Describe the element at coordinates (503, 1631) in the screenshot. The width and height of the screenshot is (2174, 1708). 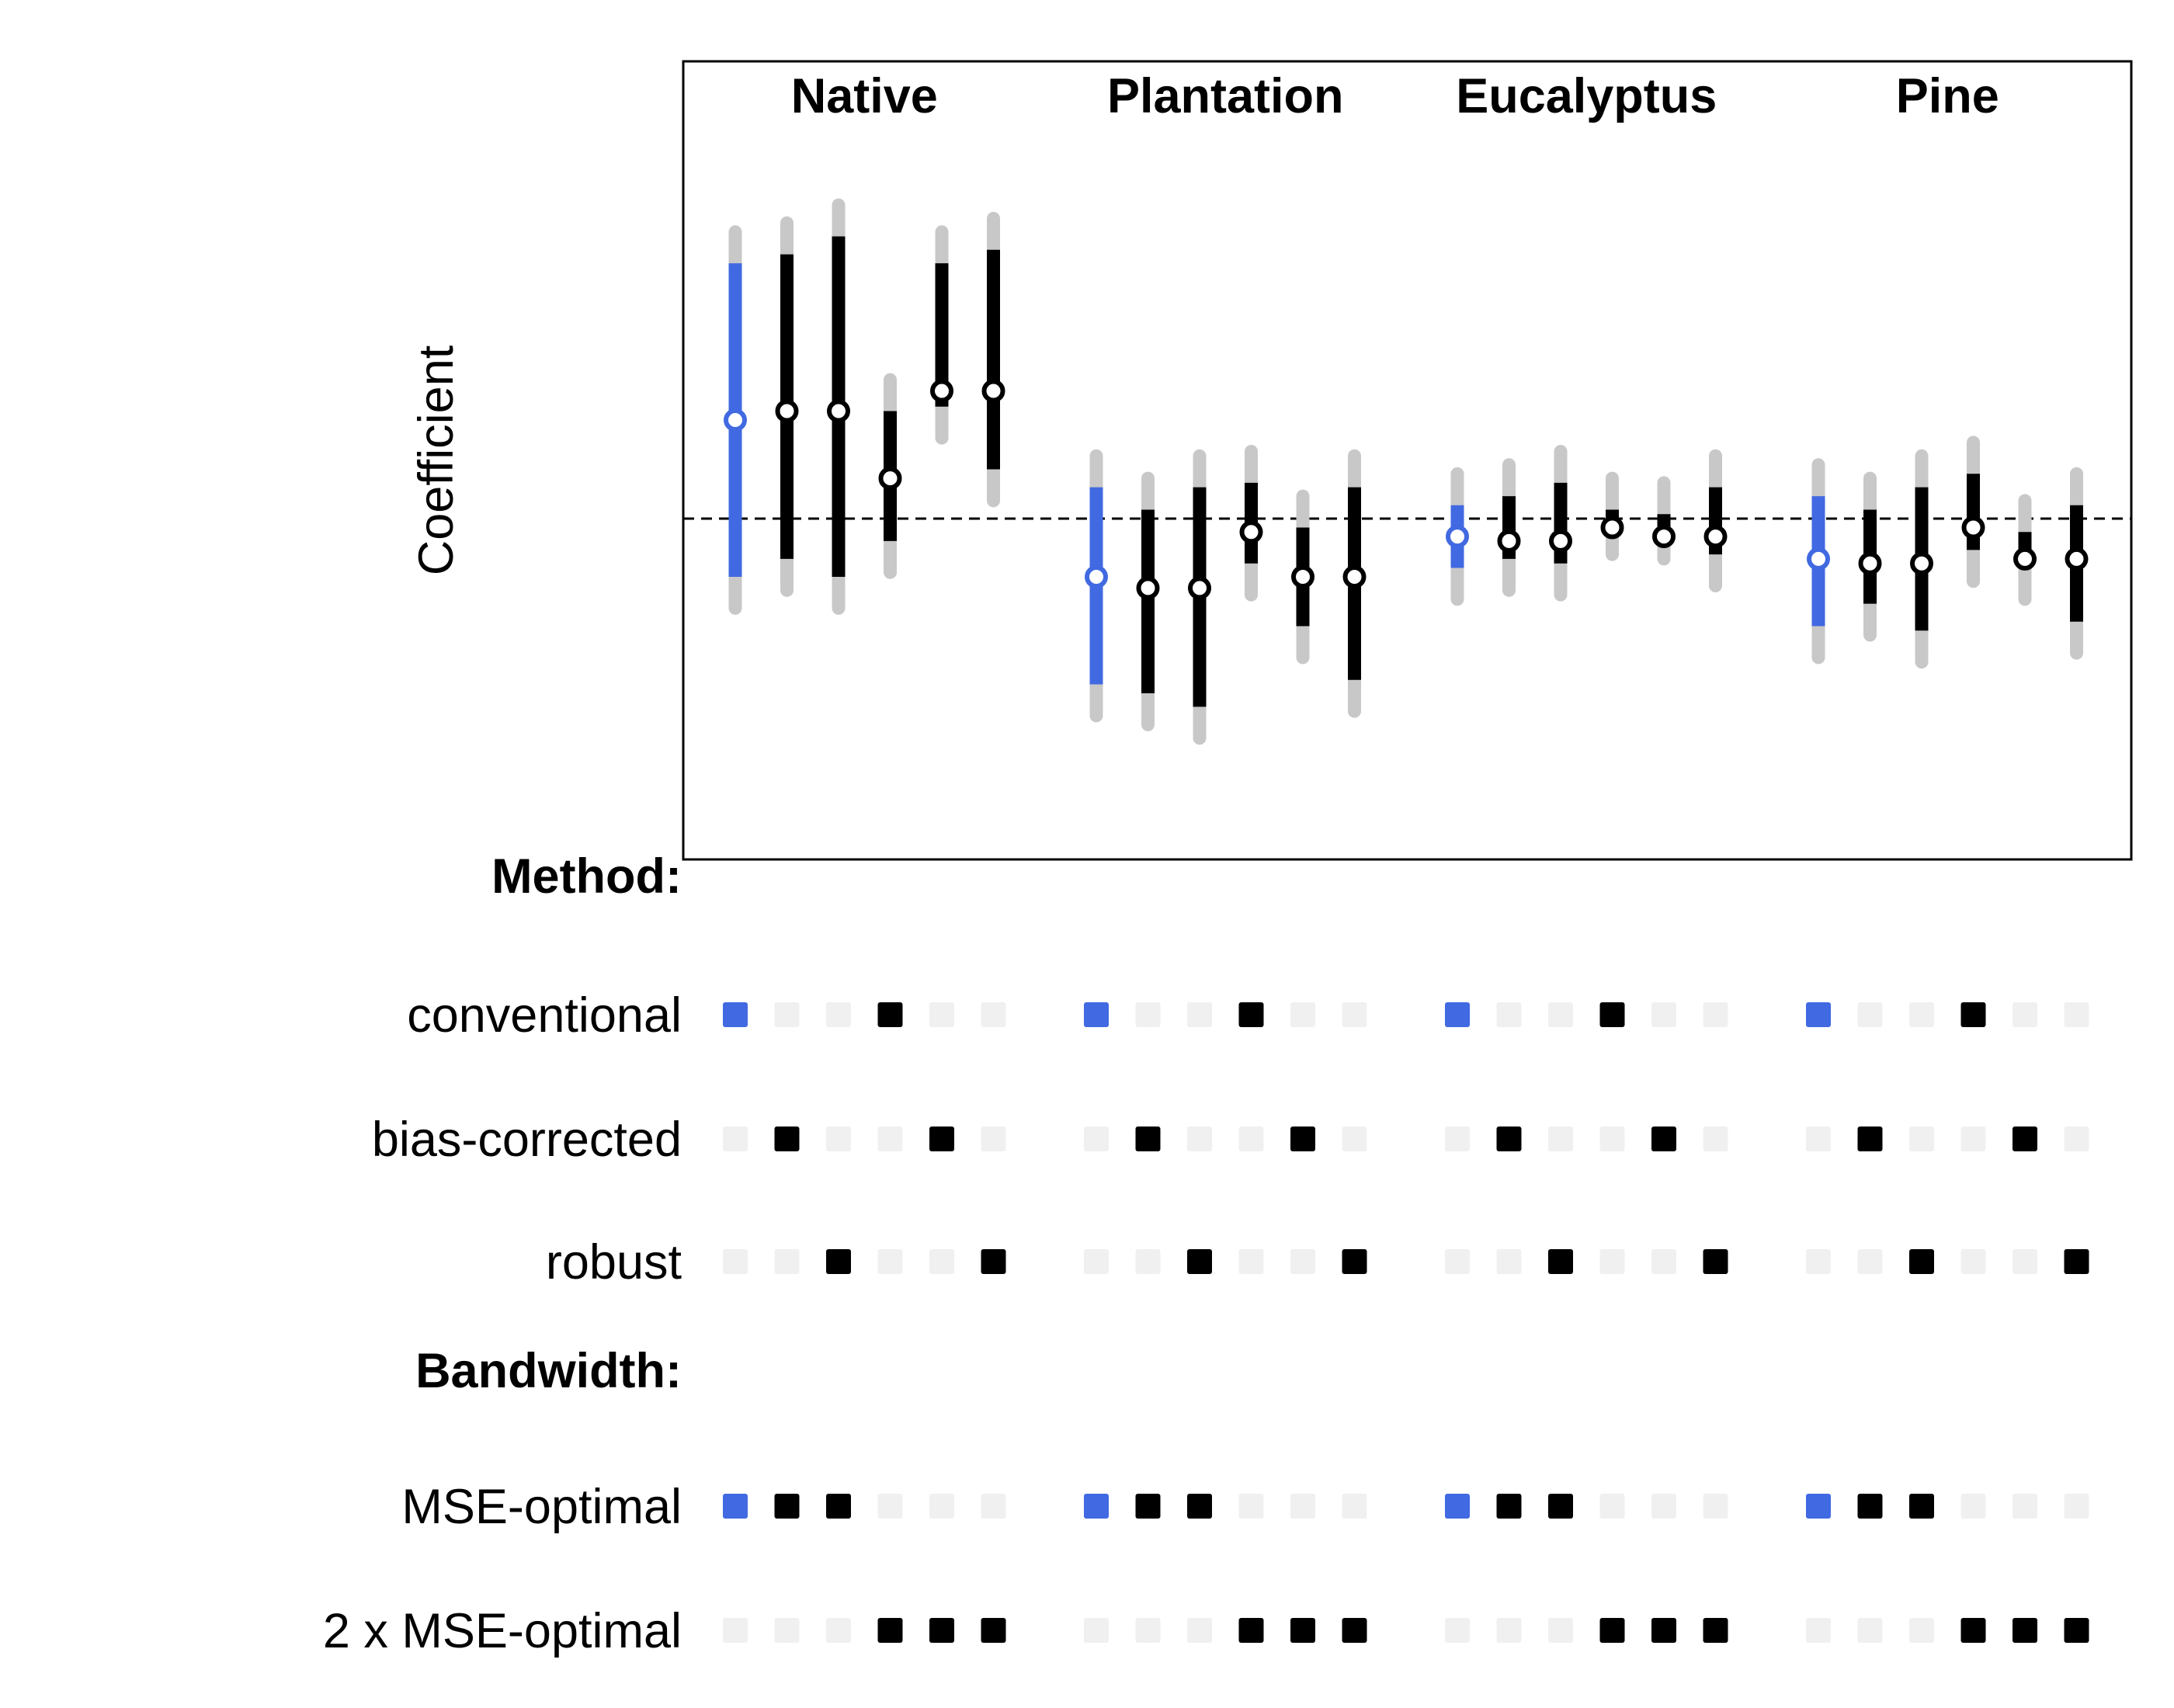
I see `row-label-2-x-mse-optimal: 2 x MSE-optimal` at that location.